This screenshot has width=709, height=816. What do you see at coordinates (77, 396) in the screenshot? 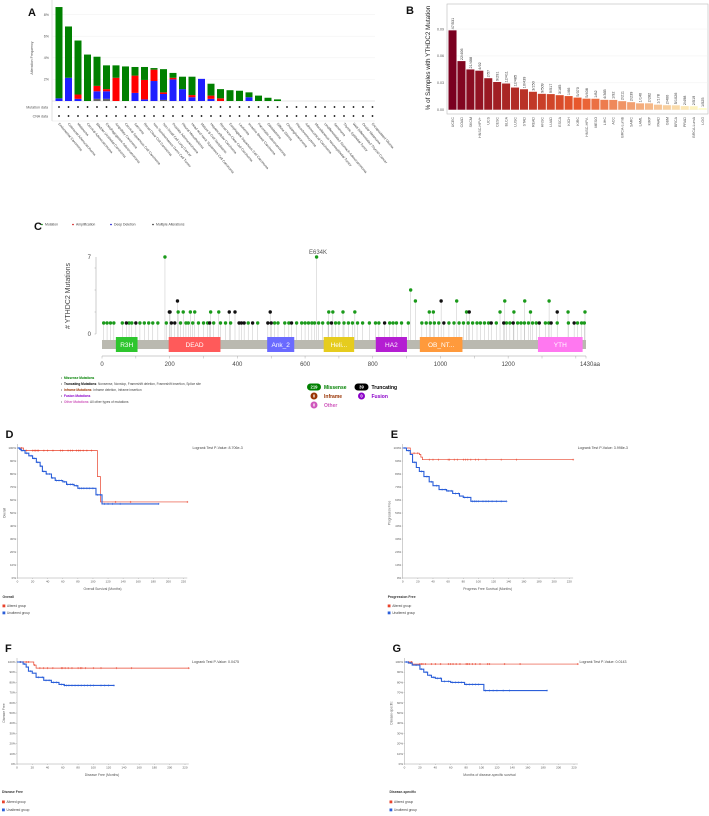
I see `mutation-type-name: Fusion Mutations` at bounding box center [77, 396].